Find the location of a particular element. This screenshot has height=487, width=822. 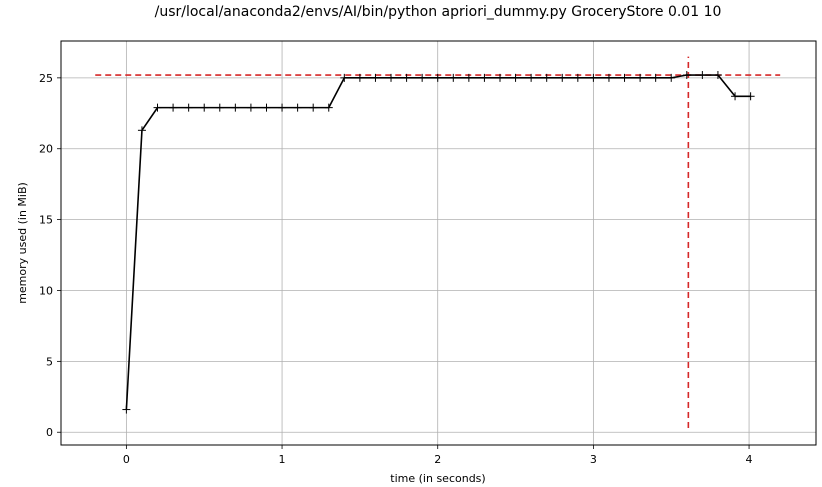

y-tick-label-0: 0 is located at coordinates (49, 432).